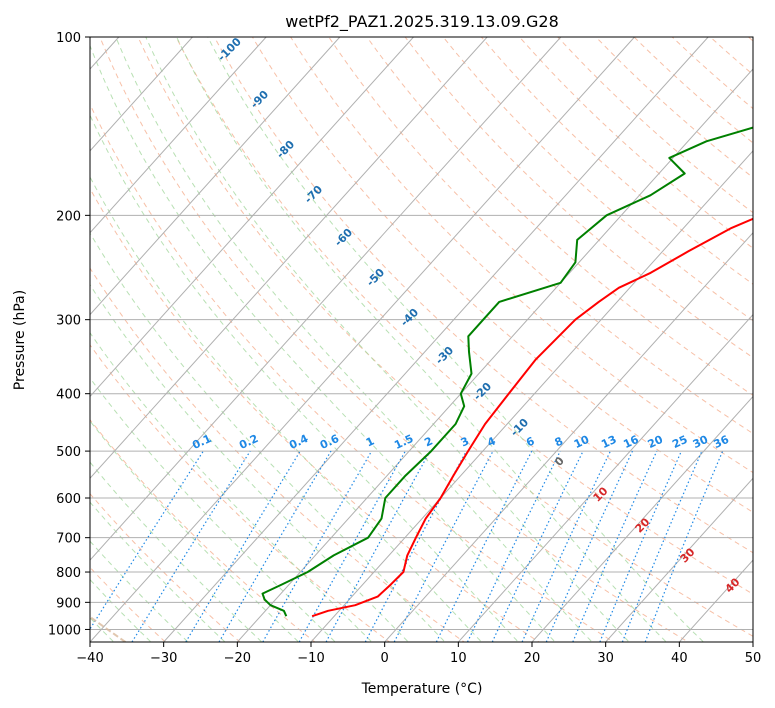  Describe the element at coordinates (237, 658) in the screenshot. I see `x-tick-label: −20` at that location.